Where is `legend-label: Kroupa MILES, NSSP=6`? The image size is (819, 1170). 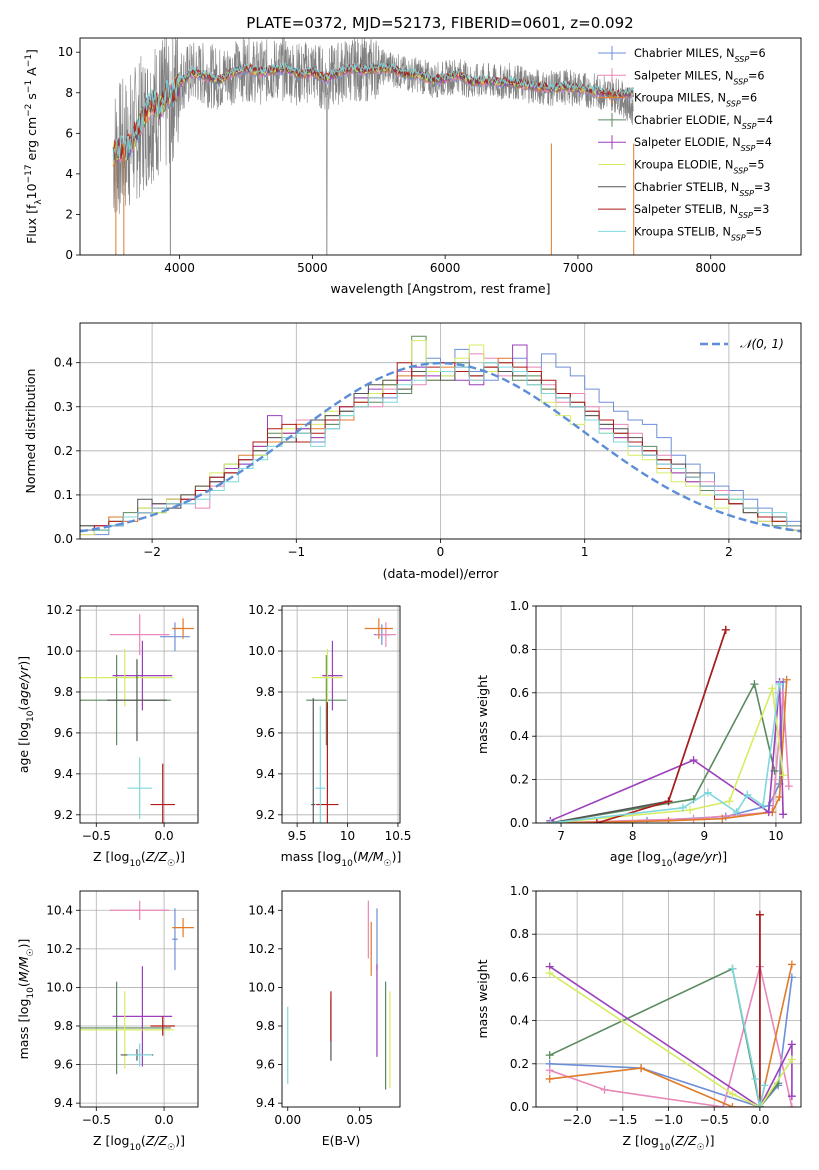 legend-label: Kroupa MILES, NSSP=6 is located at coordinates (695, 100).